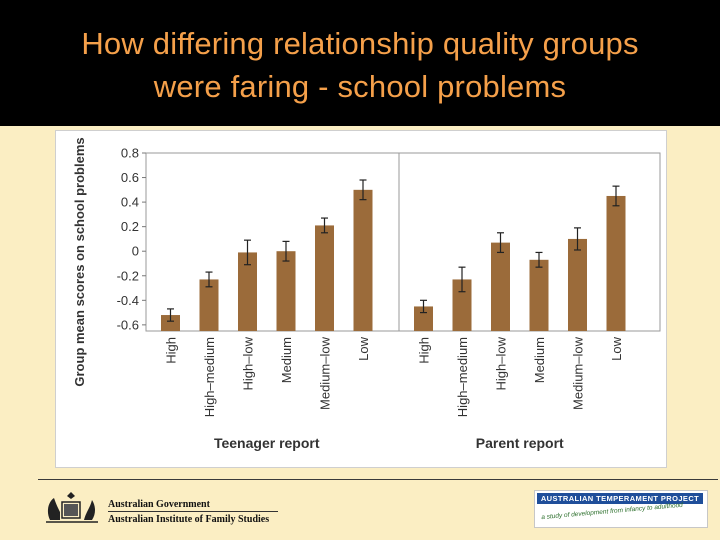 The image size is (720, 540). Describe the element at coordinates (189, 519) in the screenshot. I see `gov-text-line-2: Australian Institute of Family Studies` at that location.